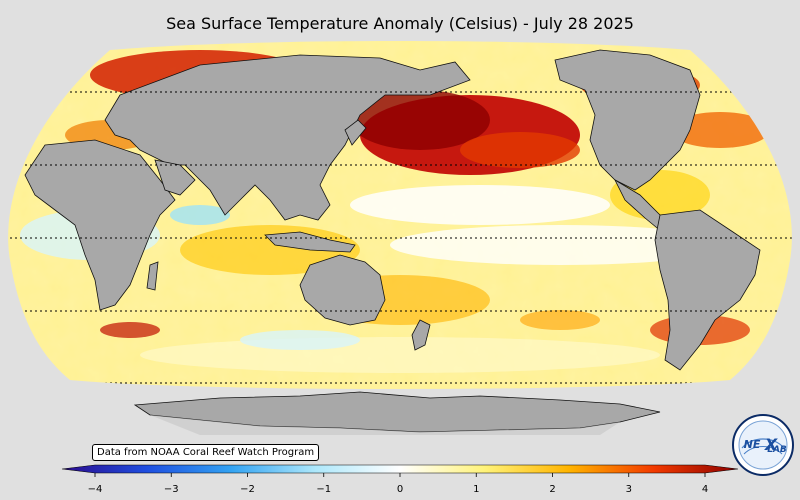 The image size is (800, 500). Describe the element at coordinates (400, 489) in the screenshot. I see `colorbar-tick-label: 0` at that location.